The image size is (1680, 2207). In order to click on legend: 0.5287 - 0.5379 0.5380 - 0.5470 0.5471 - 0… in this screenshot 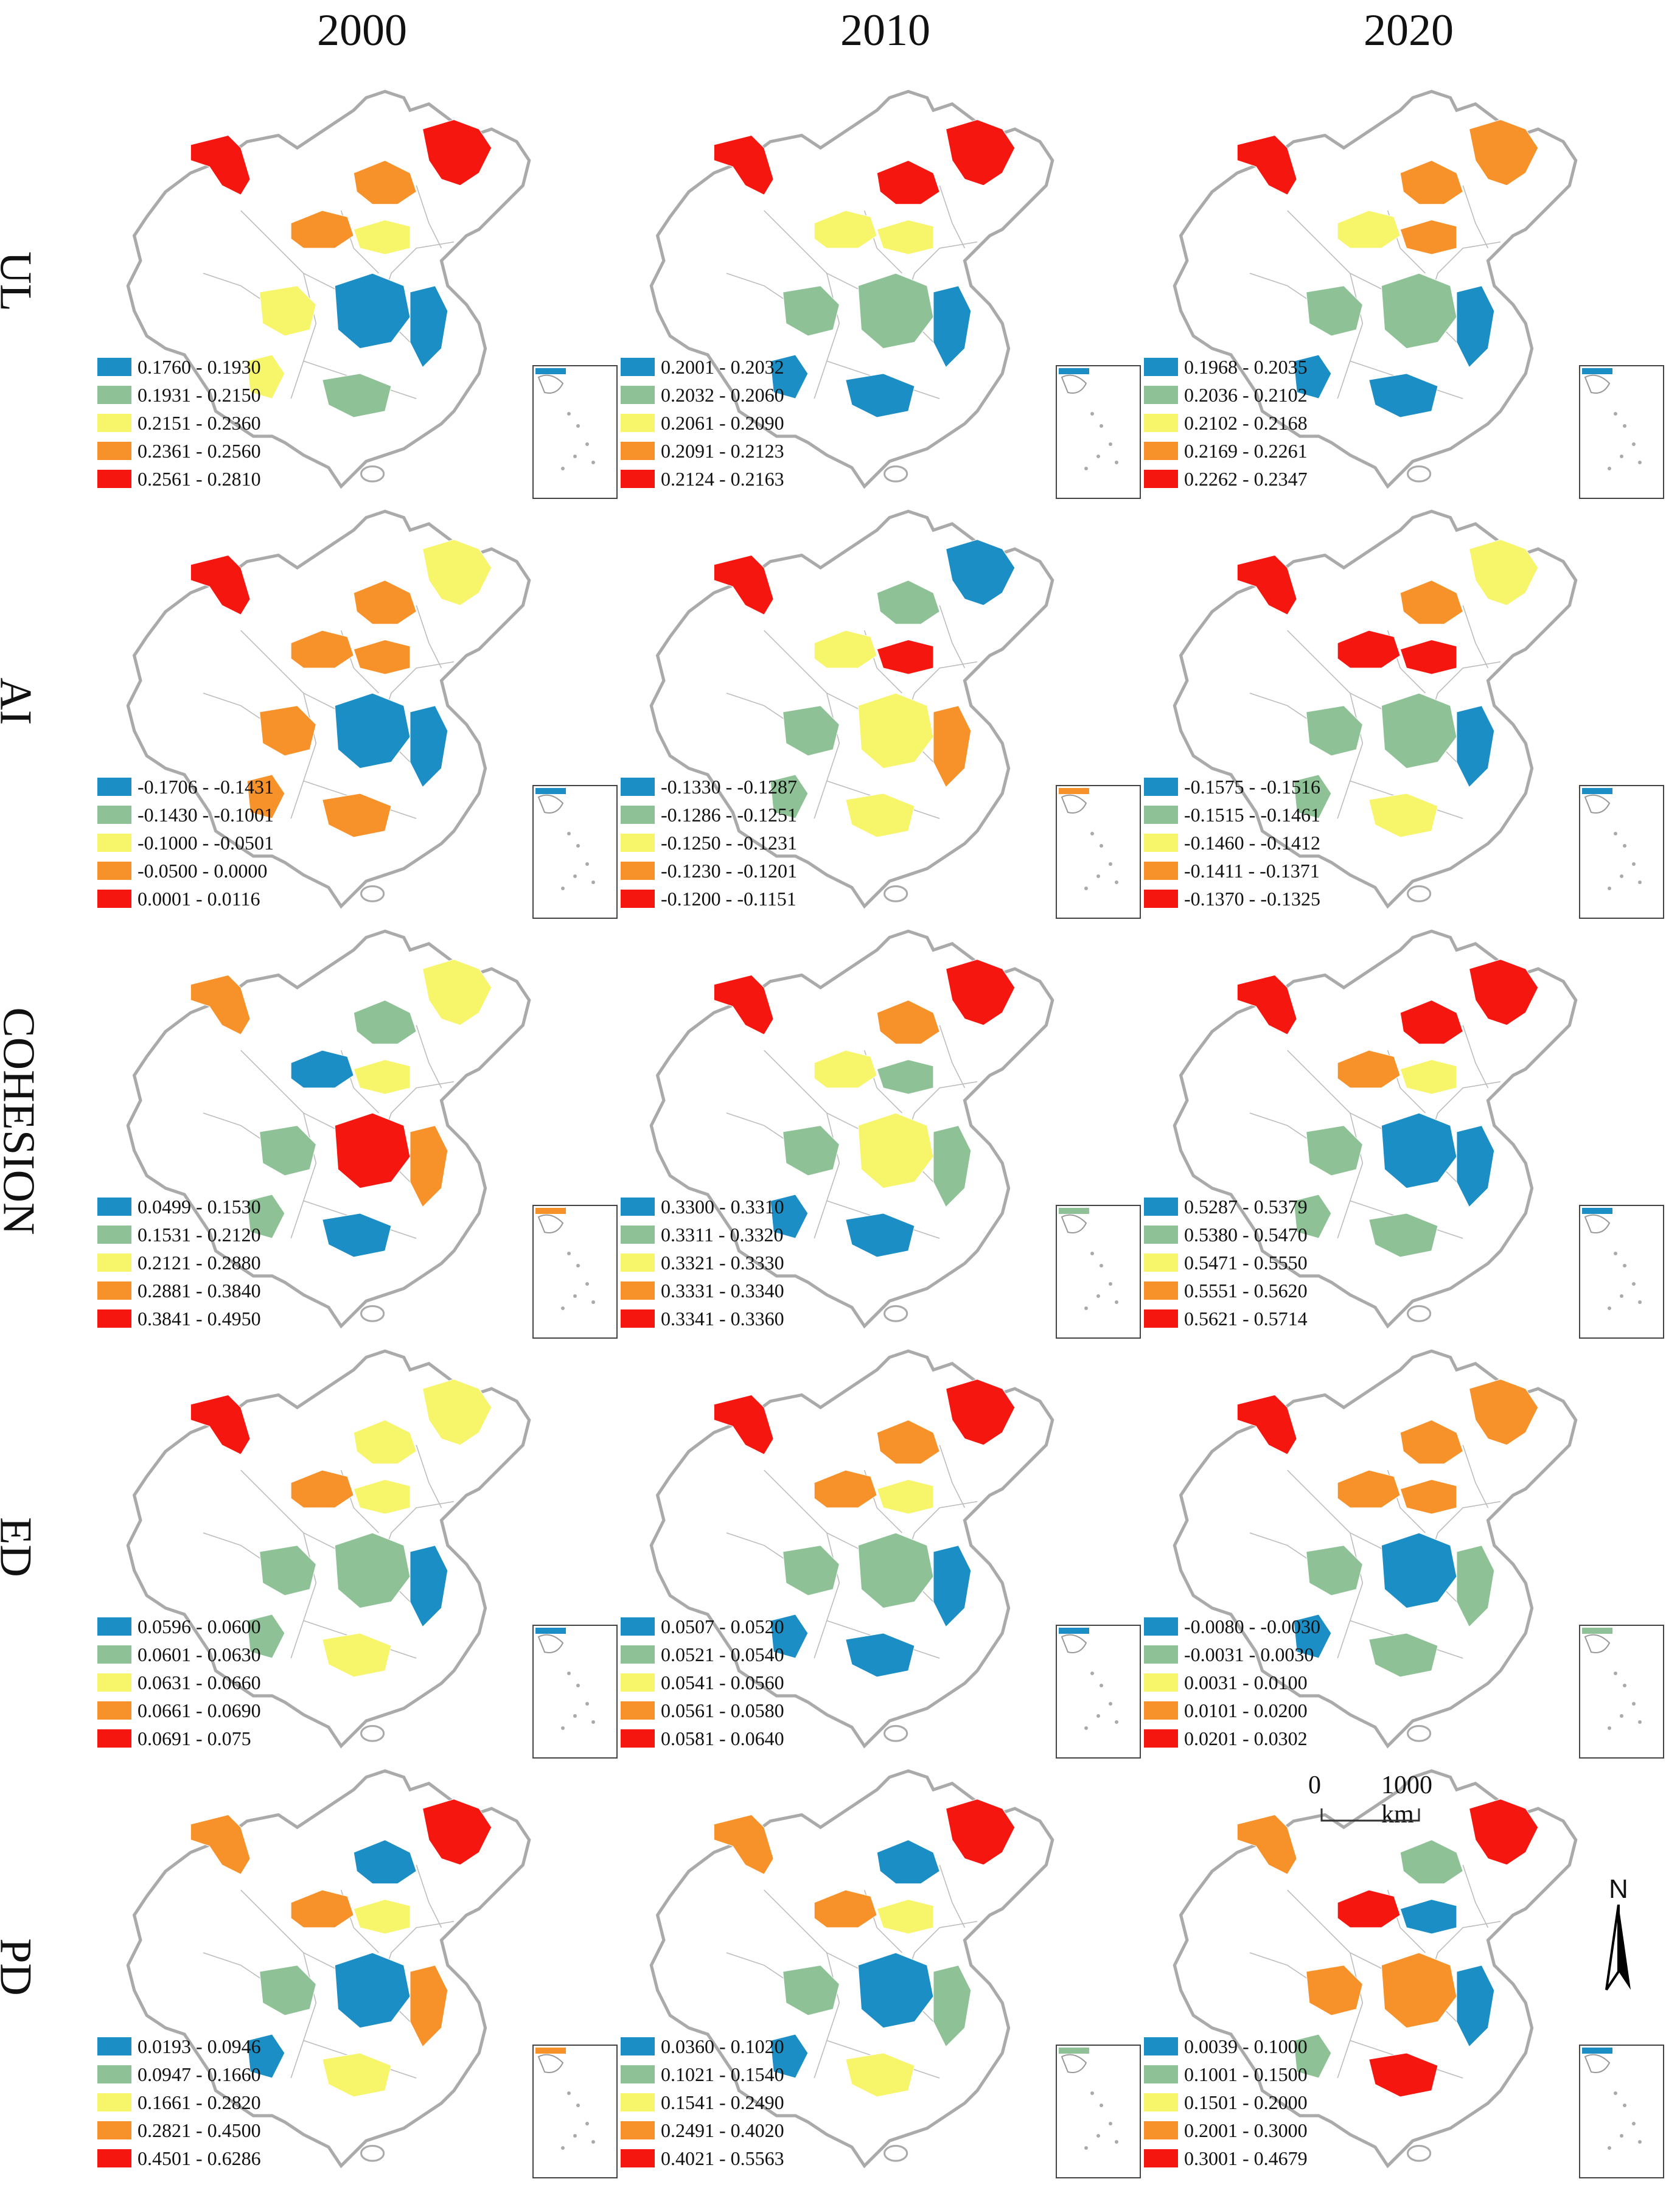, I will do `click(1226, 1263)`.